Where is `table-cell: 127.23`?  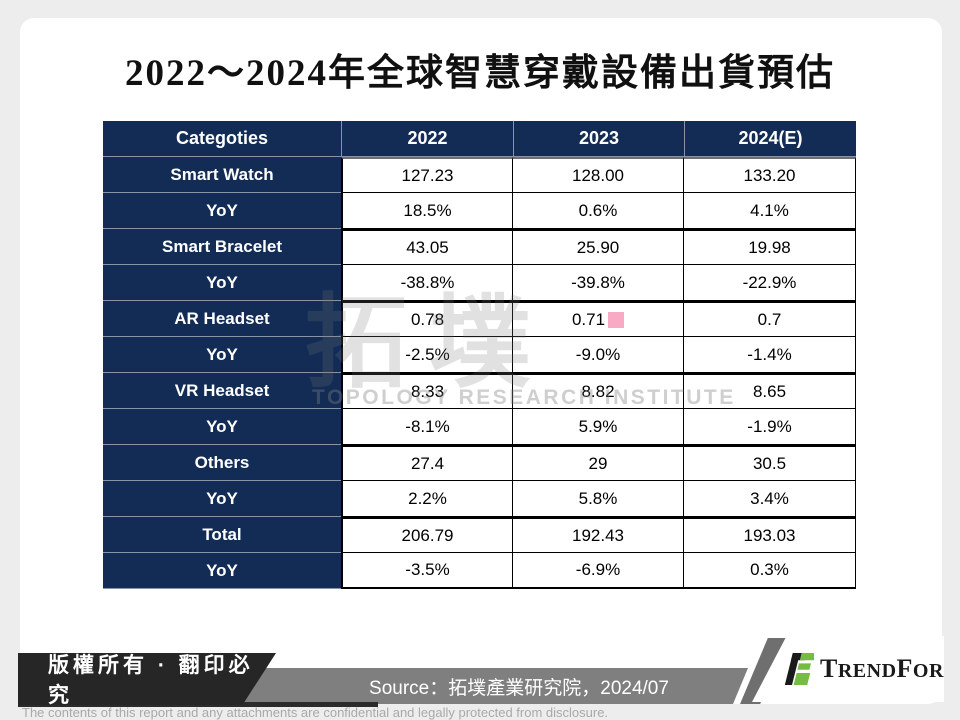
table-cell: 127.23 is located at coordinates (427, 175).